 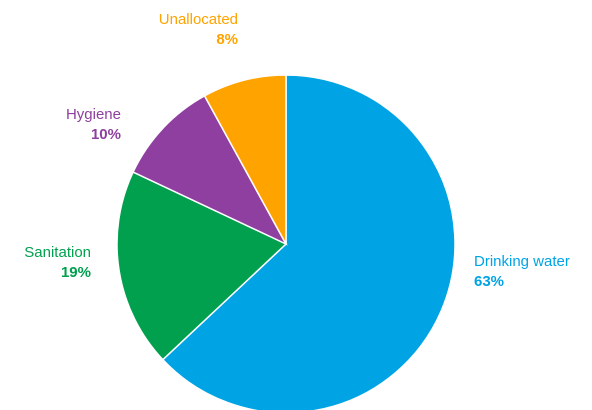 What do you see at coordinates (202, 266) in the screenshot?
I see `pie-slice-sanitation` at bounding box center [202, 266].